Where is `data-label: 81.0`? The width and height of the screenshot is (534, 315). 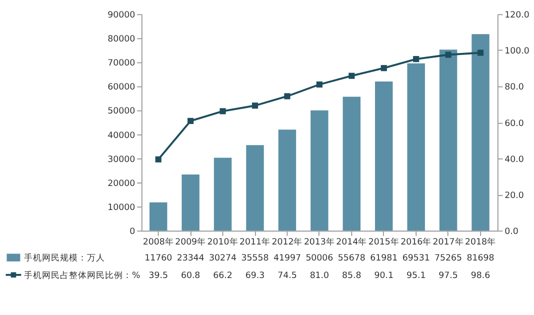 data-label: 81.0 is located at coordinates (320, 275).